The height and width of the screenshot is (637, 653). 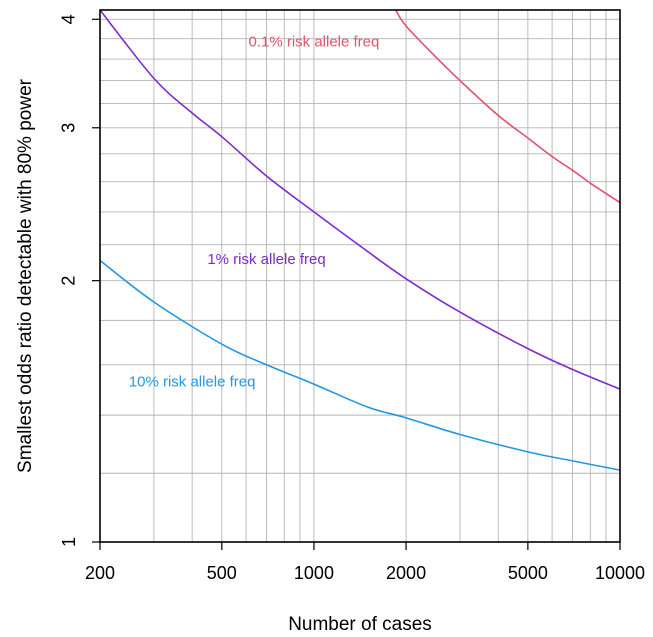 What do you see at coordinates (313, 42) in the screenshot?
I see `series-label-0: 0.1% risk allele freq` at bounding box center [313, 42].